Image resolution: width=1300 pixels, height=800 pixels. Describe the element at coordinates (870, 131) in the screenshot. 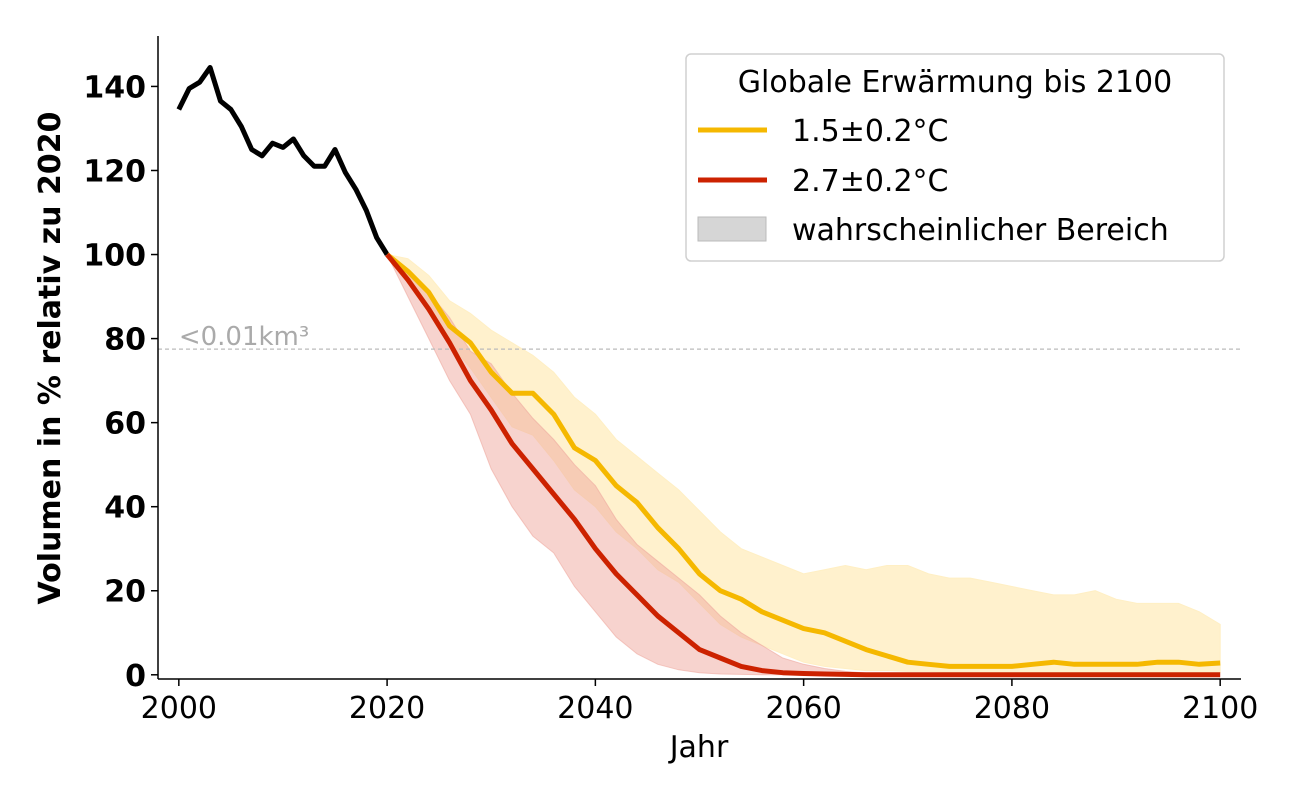

I see `legend-label-1-5: 1.5±0.2°C` at that location.